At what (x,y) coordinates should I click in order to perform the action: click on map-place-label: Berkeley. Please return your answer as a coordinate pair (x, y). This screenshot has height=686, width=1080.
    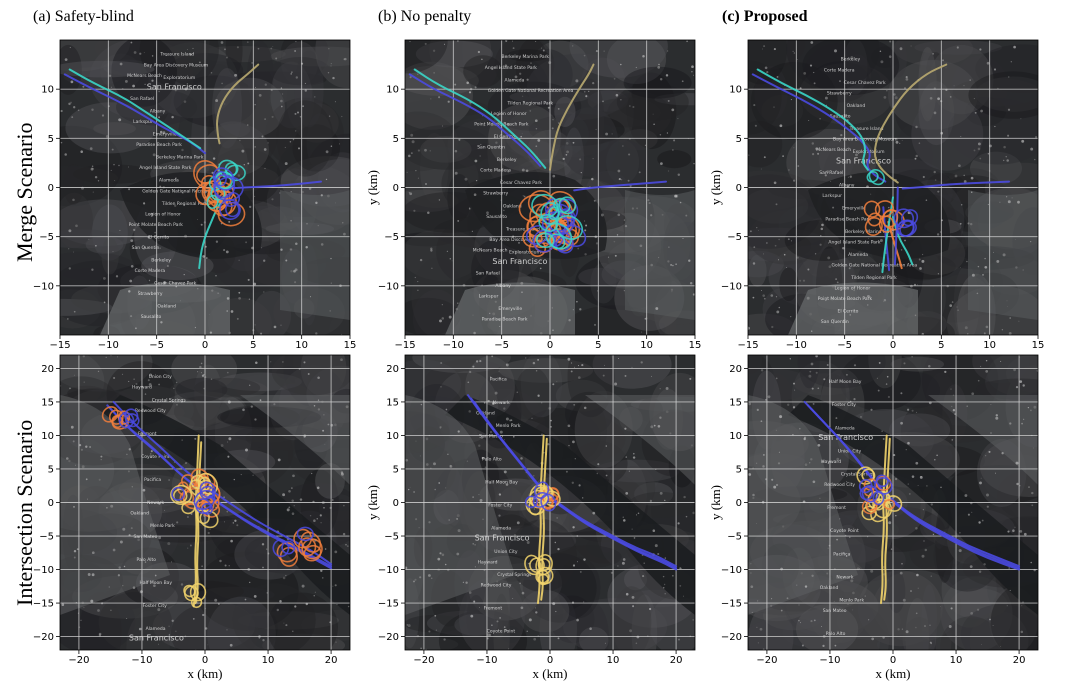
    Looking at the image, I should click on (507, 160).